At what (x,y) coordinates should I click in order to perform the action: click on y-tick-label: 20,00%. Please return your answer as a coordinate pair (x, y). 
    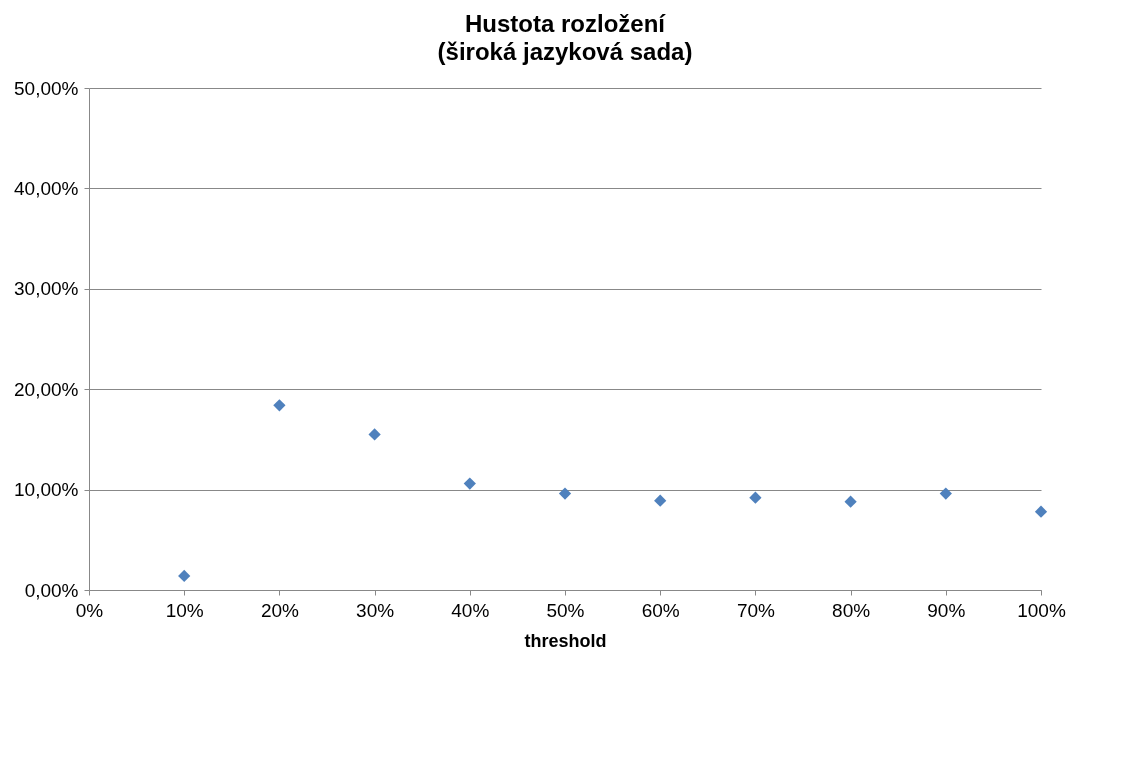
    Looking at the image, I should click on (46, 389).